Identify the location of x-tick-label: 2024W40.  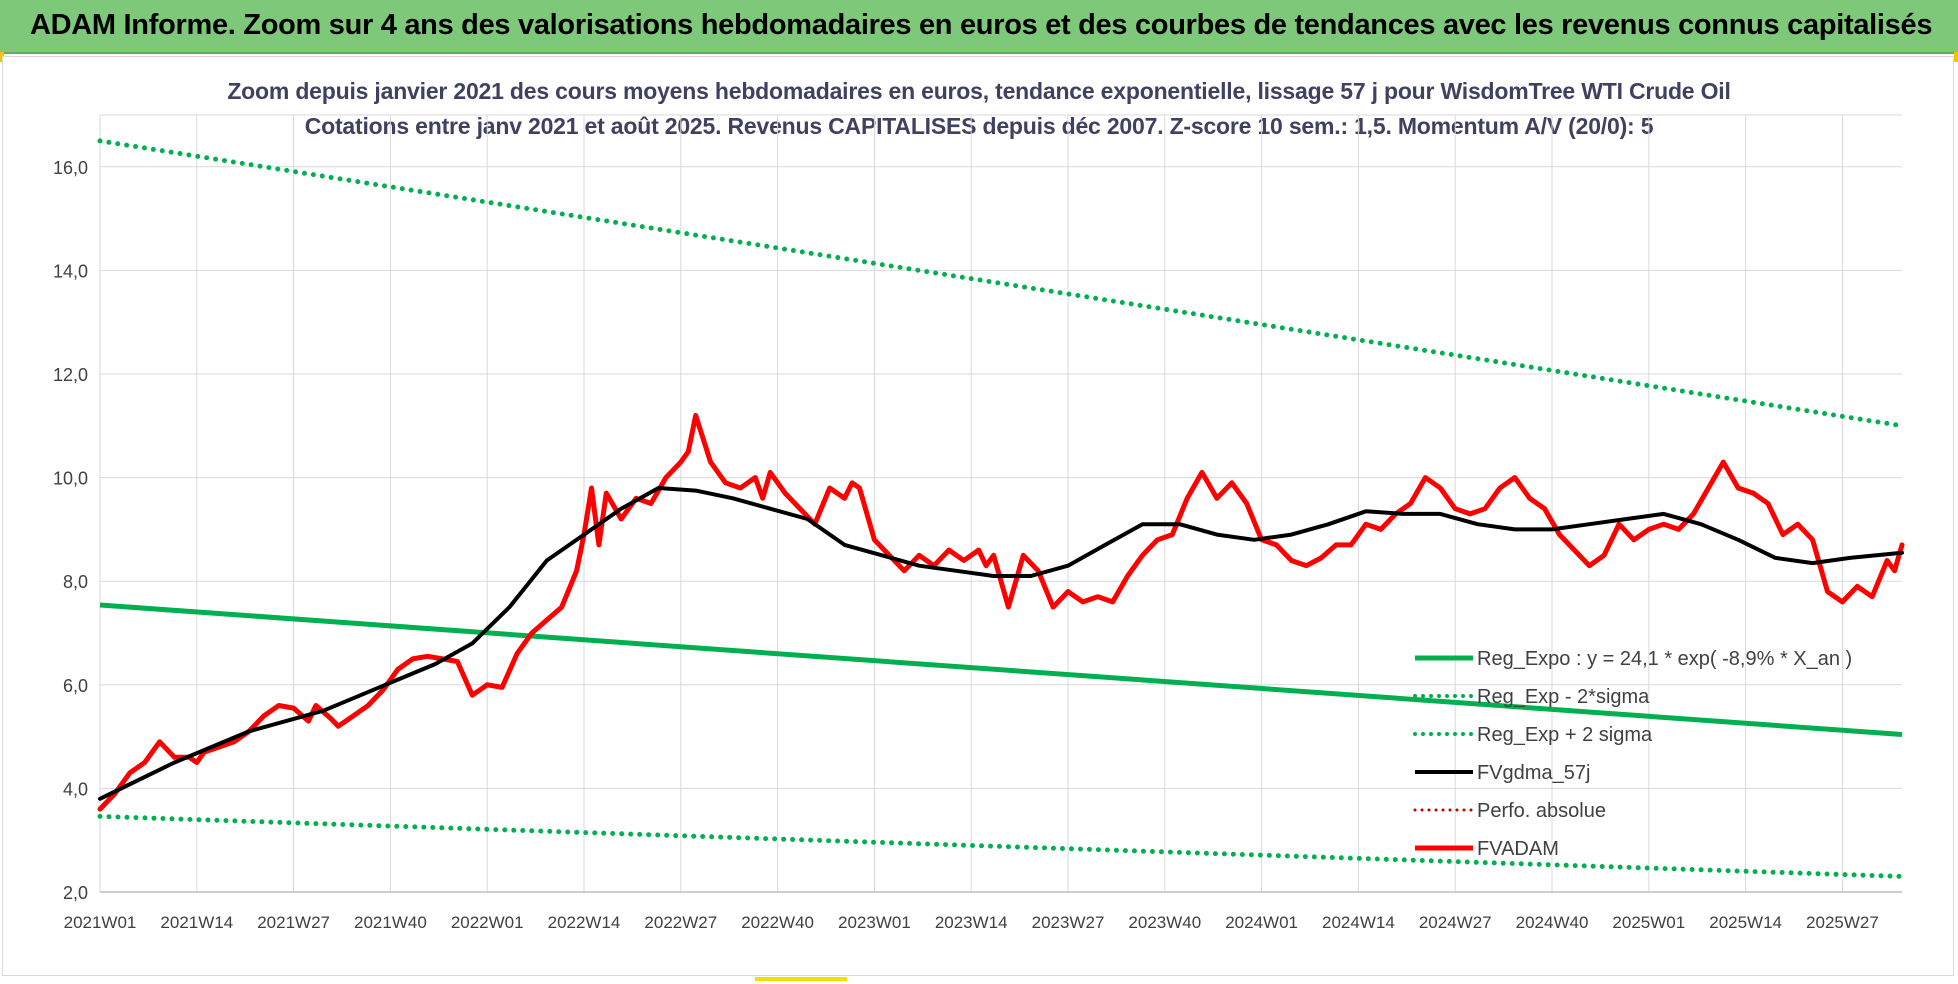
(1552, 922).